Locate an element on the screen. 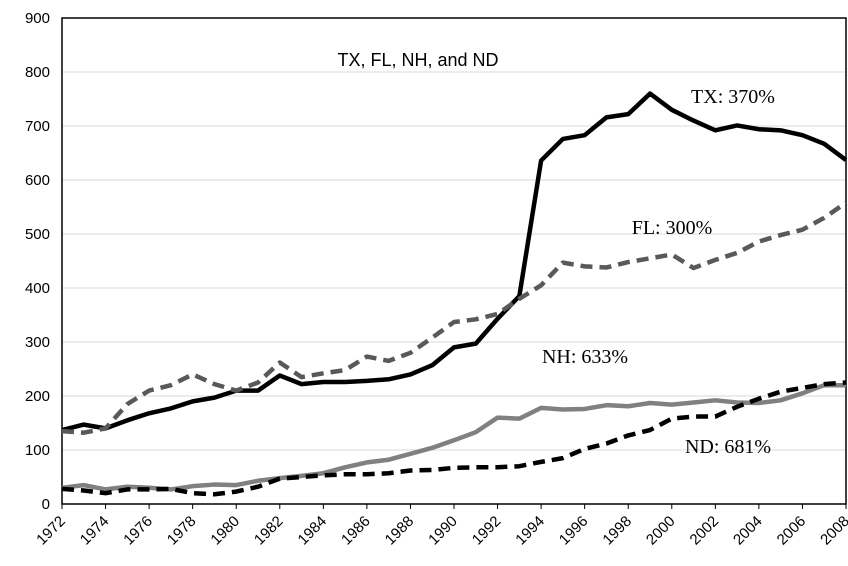 This screenshot has height=566, width=848. y-tick-label: 300 is located at coordinates (37, 342).